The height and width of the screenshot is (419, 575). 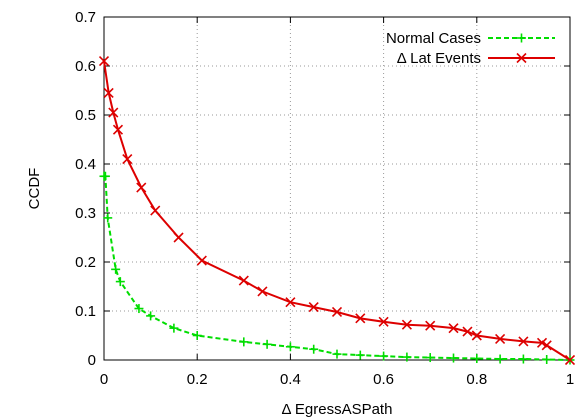 What do you see at coordinates (85, 115) in the screenshot?
I see `y-tick-label: 0.5` at bounding box center [85, 115].